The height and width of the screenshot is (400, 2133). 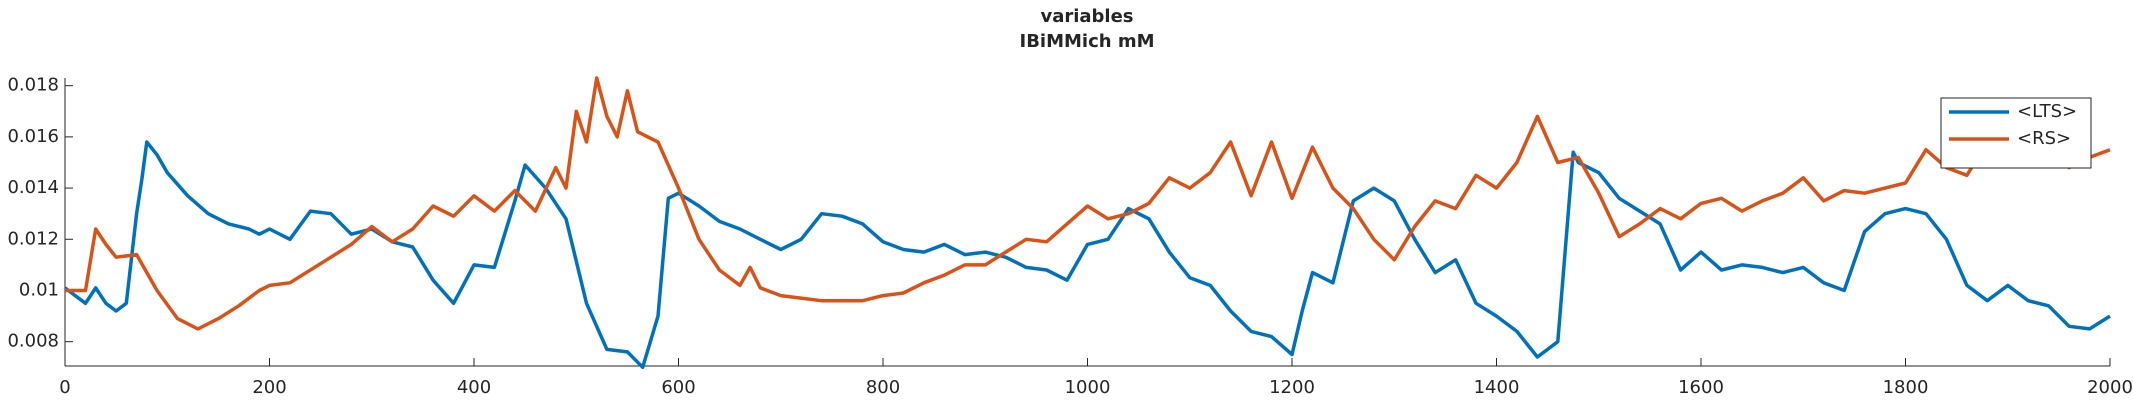 I want to click on x-tick-label: 1200, so click(x=1292, y=387).